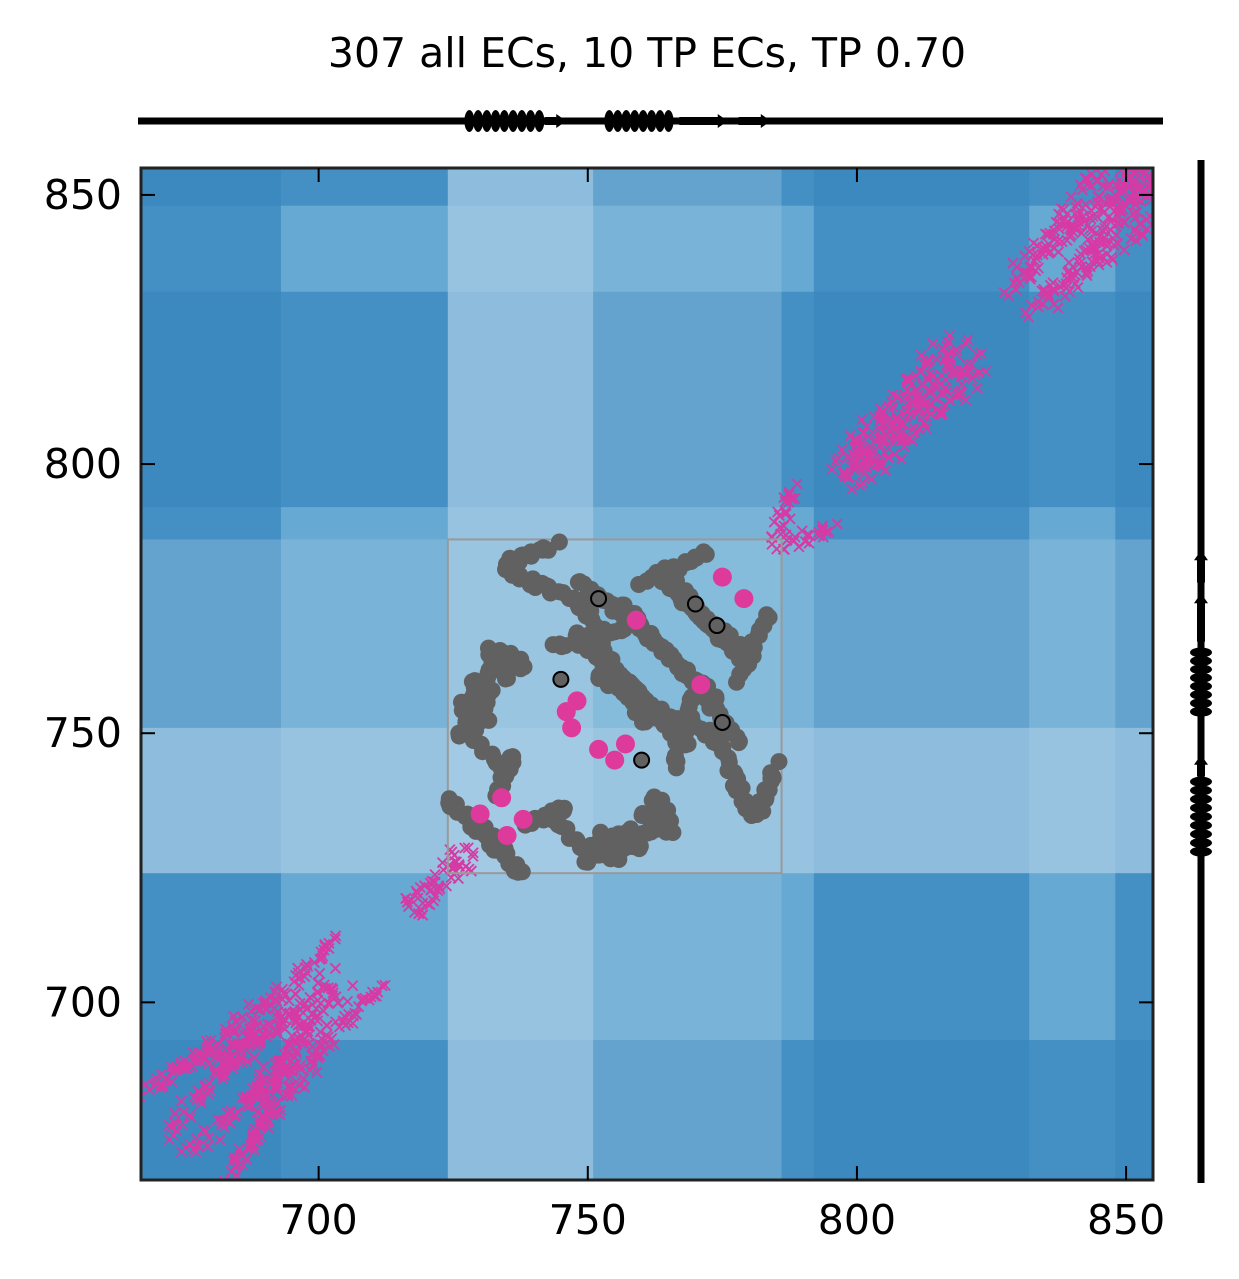 This screenshot has height=1279, width=1239. I want to click on y-tick-label: 700, so click(83, 1002).